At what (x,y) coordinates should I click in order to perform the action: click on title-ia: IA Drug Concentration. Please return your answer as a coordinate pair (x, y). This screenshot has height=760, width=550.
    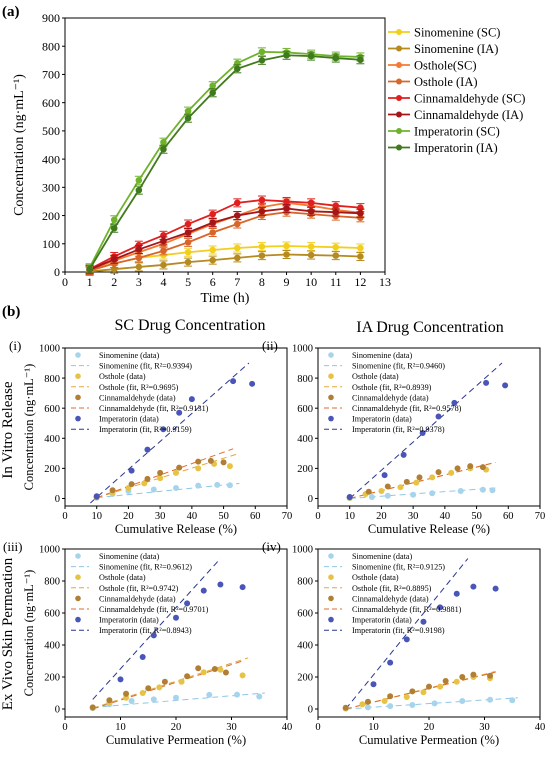
    Looking at the image, I should click on (430, 327).